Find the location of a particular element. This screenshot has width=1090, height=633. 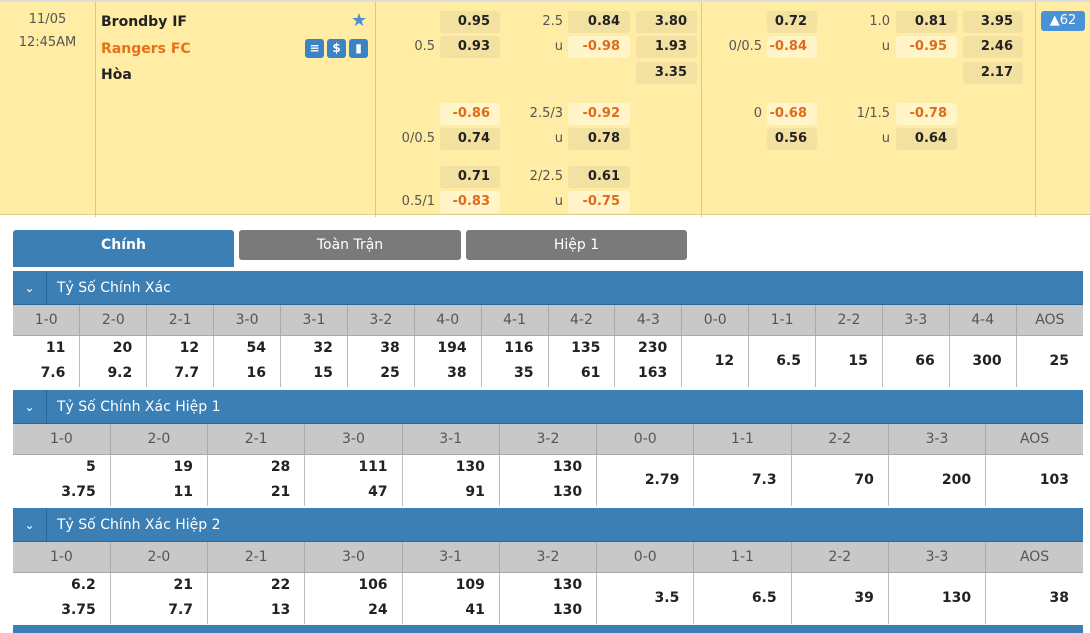

score-odds-cell: 200 is located at coordinates (937, 480).